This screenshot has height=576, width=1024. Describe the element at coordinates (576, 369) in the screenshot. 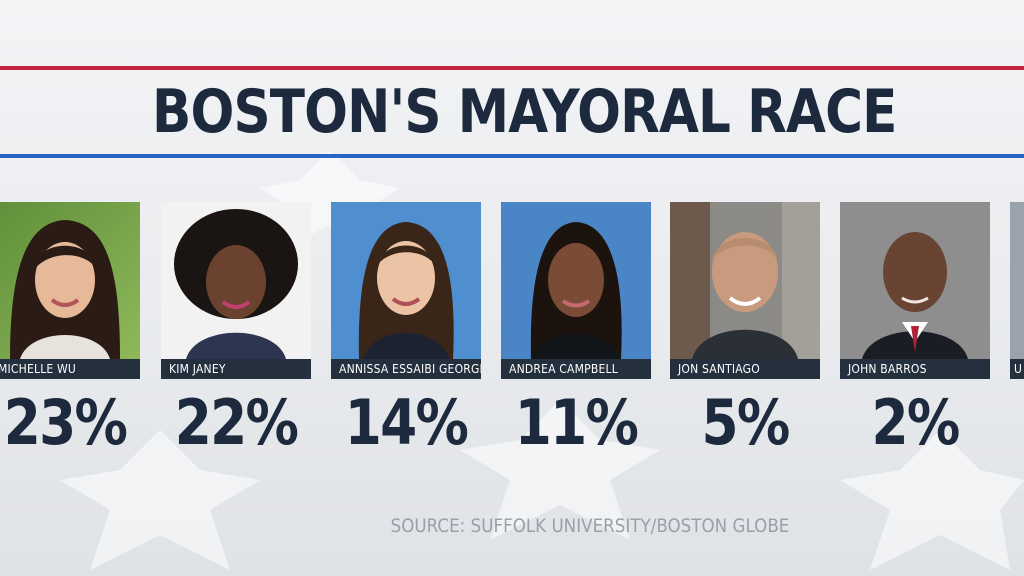

I see `candidate-name-label: ANDREA CAMPBELL` at that location.